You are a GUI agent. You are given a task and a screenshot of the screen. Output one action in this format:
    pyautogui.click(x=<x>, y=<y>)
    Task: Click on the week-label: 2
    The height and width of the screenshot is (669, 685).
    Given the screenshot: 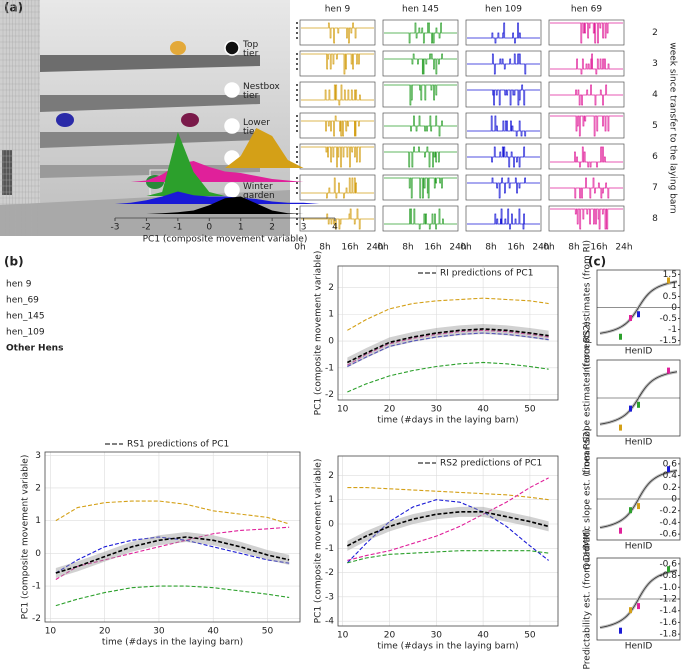 What is the action you would take?
    pyautogui.click(x=655, y=33)
    